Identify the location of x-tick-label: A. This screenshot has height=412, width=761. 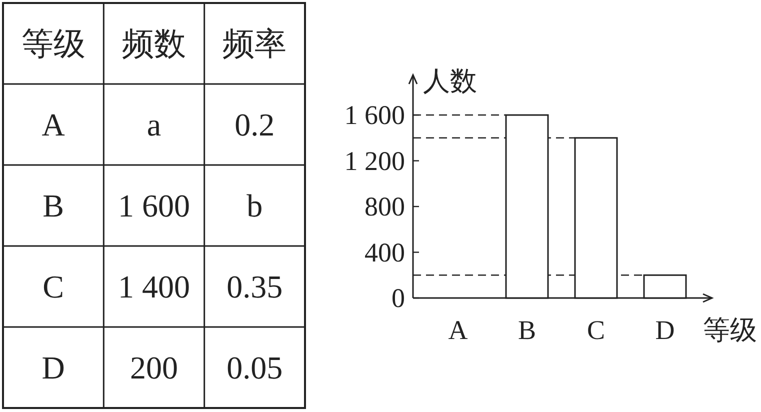
(458, 330).